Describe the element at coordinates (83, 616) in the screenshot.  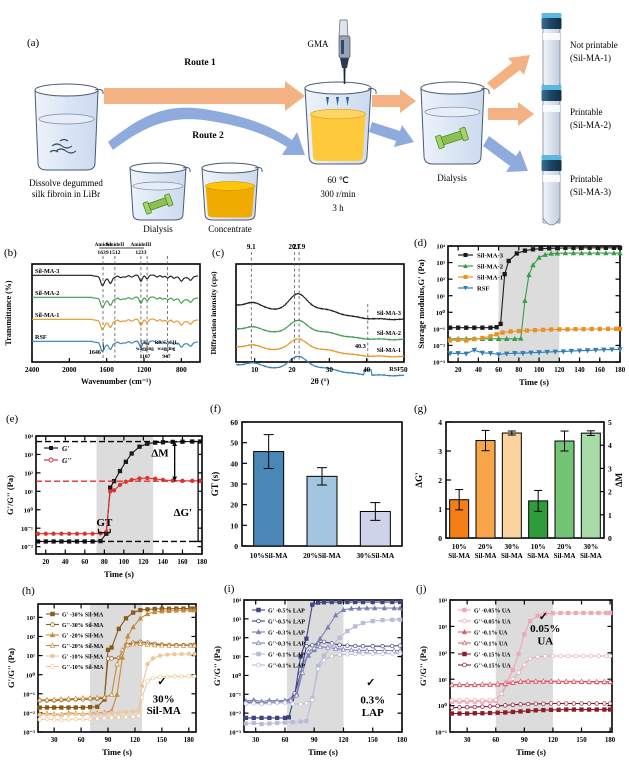
I see `legend-label: G' -30% Sil-MA` at that location.